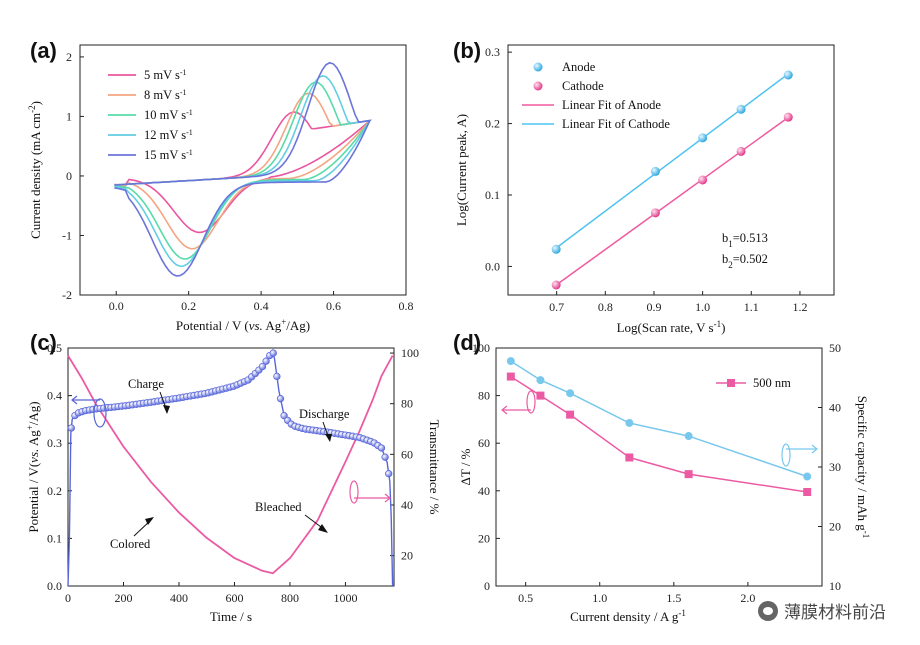 This screenshot has width=920, height=645. Describe the element at coordinates (484, 538) in the screenshot. I see `y-tick-label-d-left: 20` at that location.